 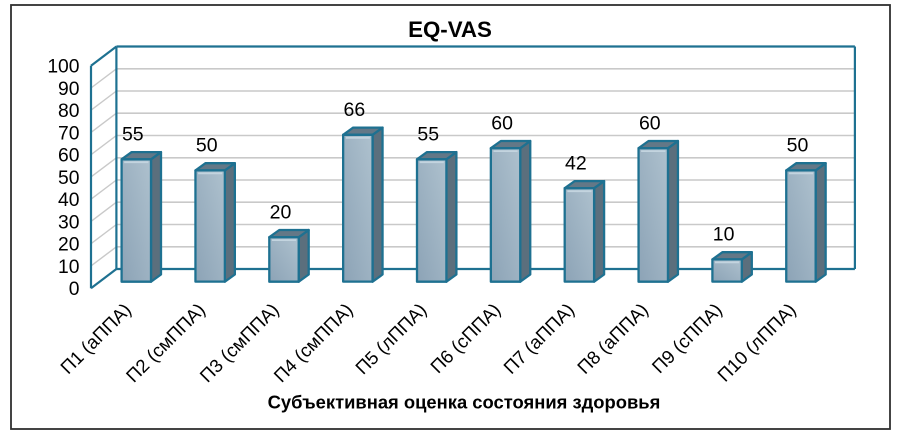 I want to click on svg-text: 40, so click(x=68, y=200).